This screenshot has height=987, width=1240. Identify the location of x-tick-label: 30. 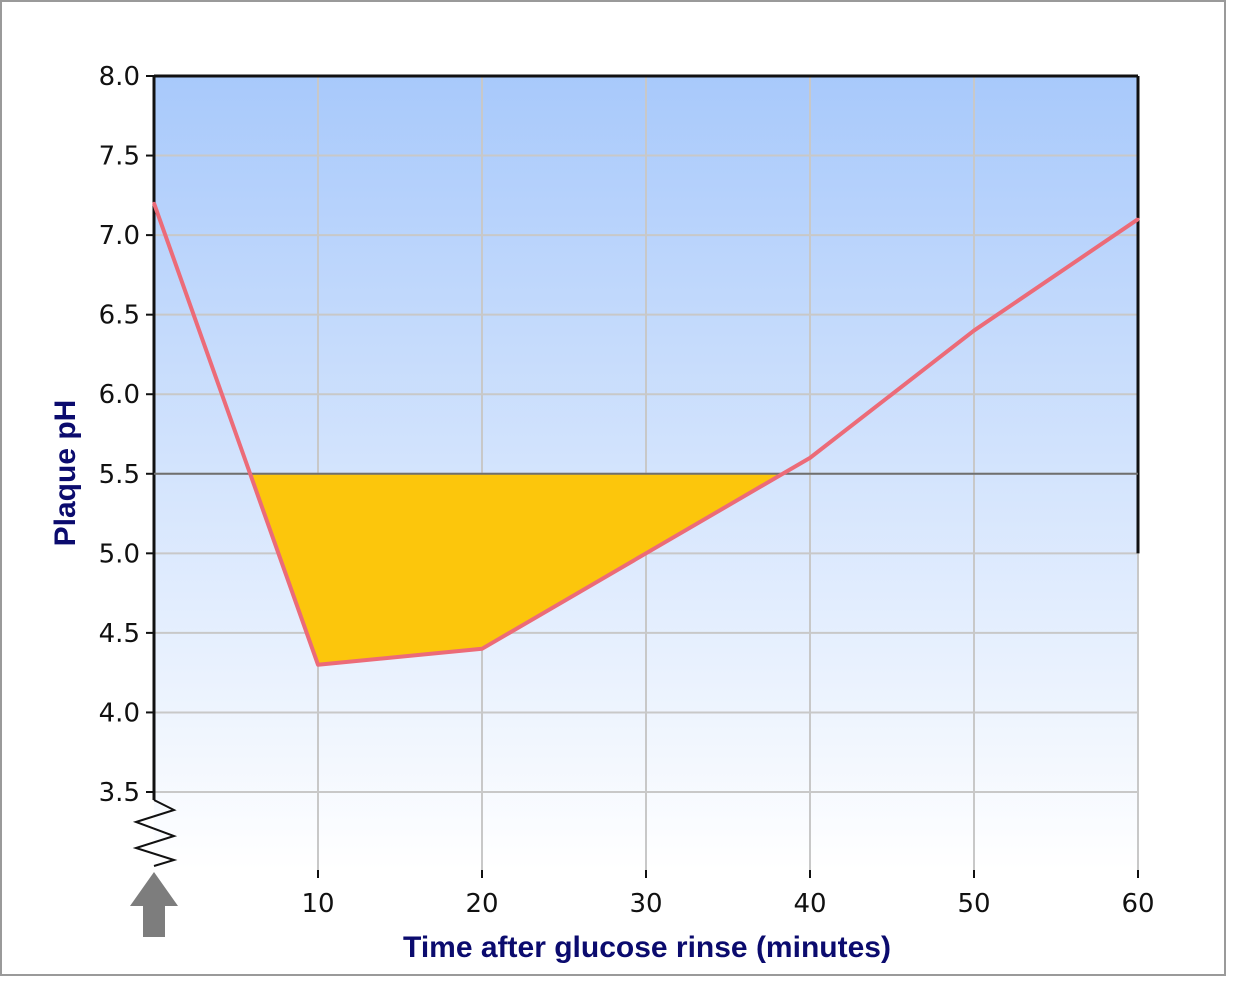
(645, 904).